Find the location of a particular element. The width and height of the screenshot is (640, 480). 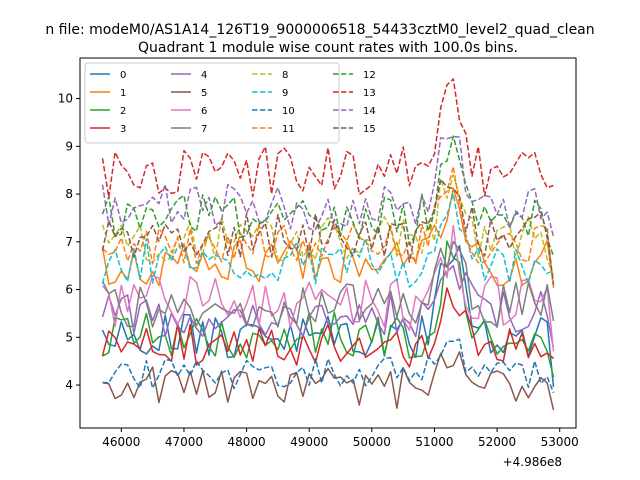

y-axis: 4 5 6 7 8 9 10 is located at coordinates (69, 242).